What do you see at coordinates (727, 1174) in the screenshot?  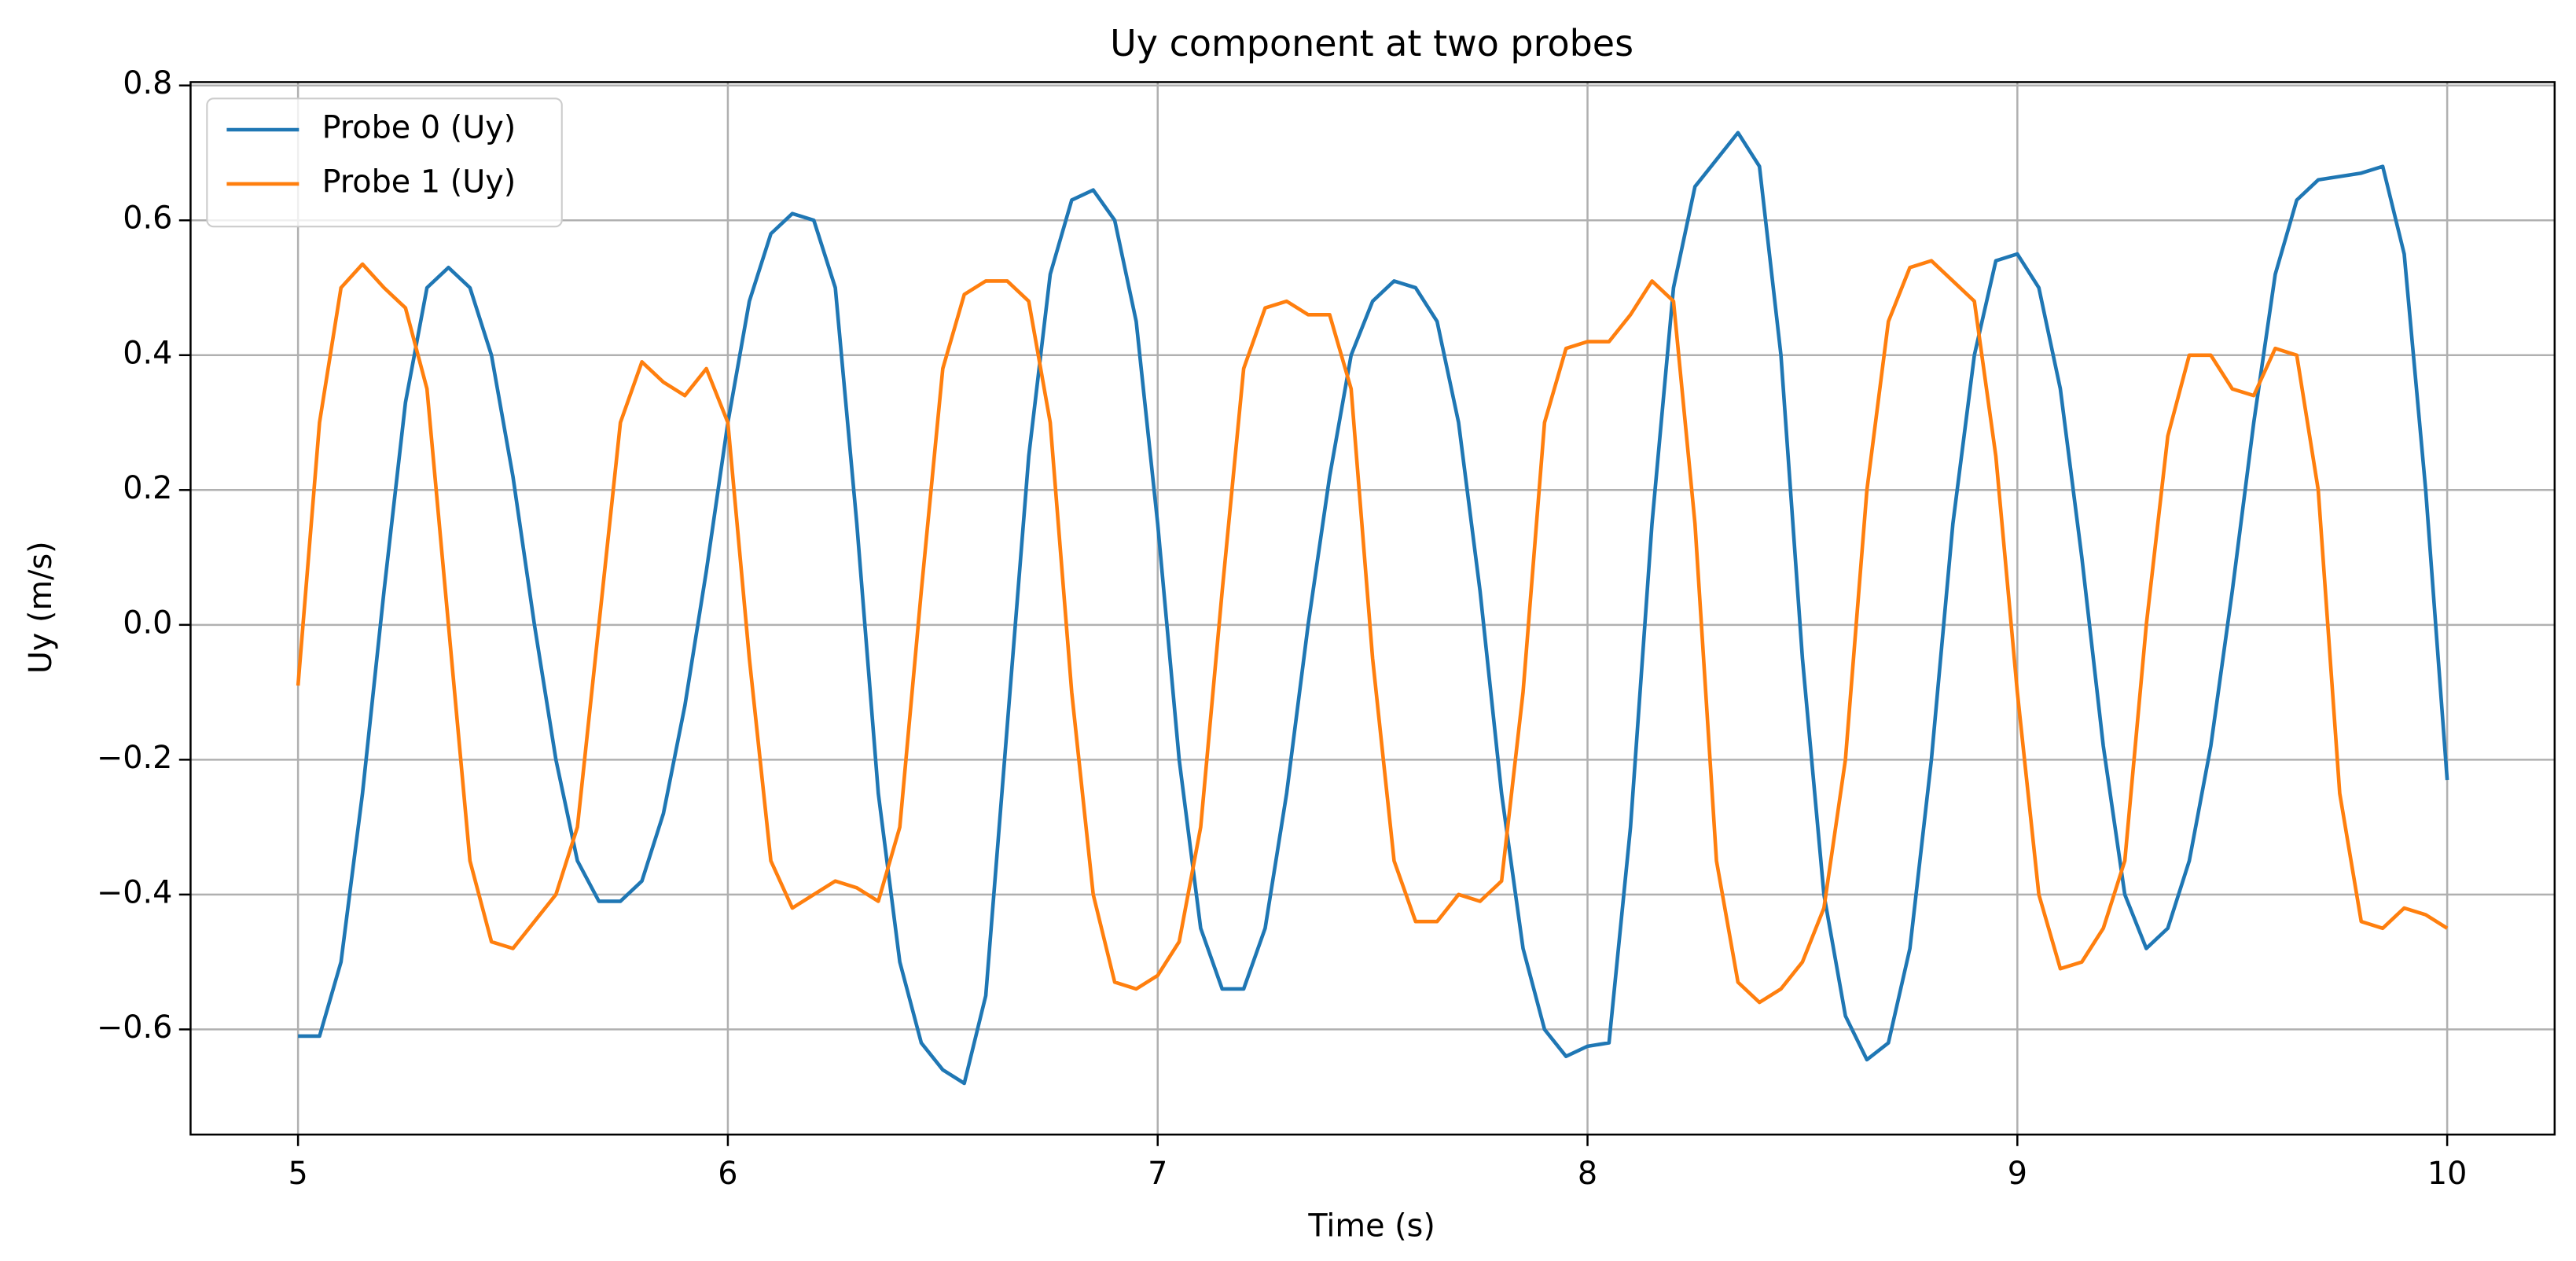 I see `x-tick-label: 6` at bounding box center [727, 1174].